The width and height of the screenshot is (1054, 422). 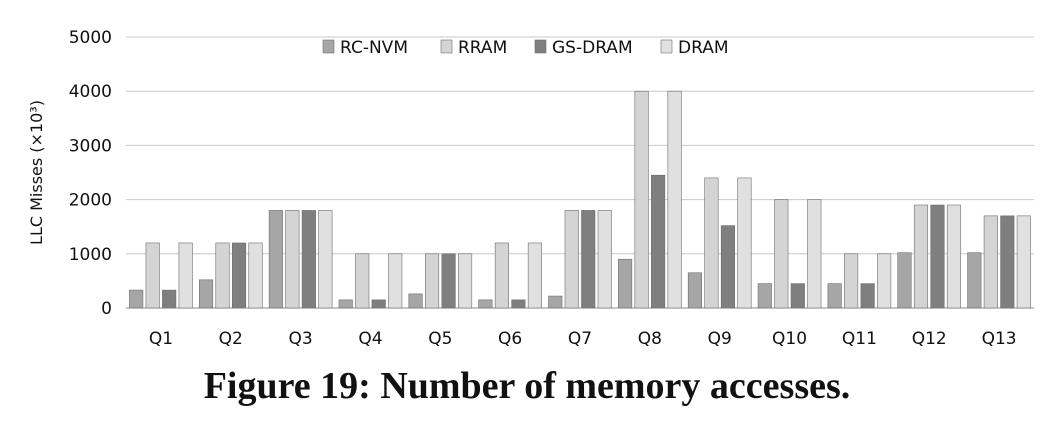 I want to click on legend-label: RRAM, so click(x=482, y=48).